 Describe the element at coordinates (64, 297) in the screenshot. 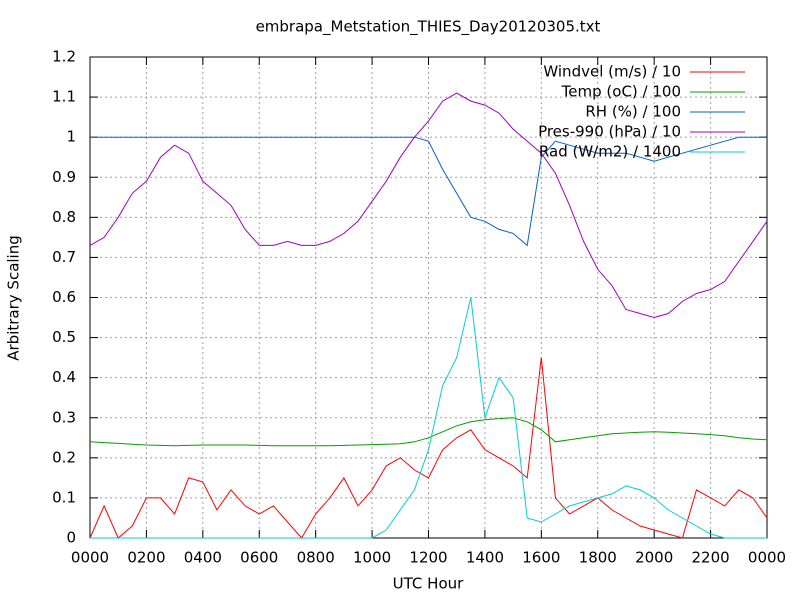

I see `y-tick-label: 0.6` at that location.